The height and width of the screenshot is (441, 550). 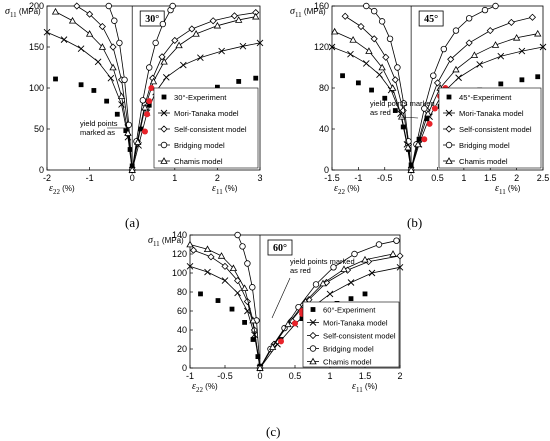 I want to click on panel-label-a: (a), so click(x=132, y=222).